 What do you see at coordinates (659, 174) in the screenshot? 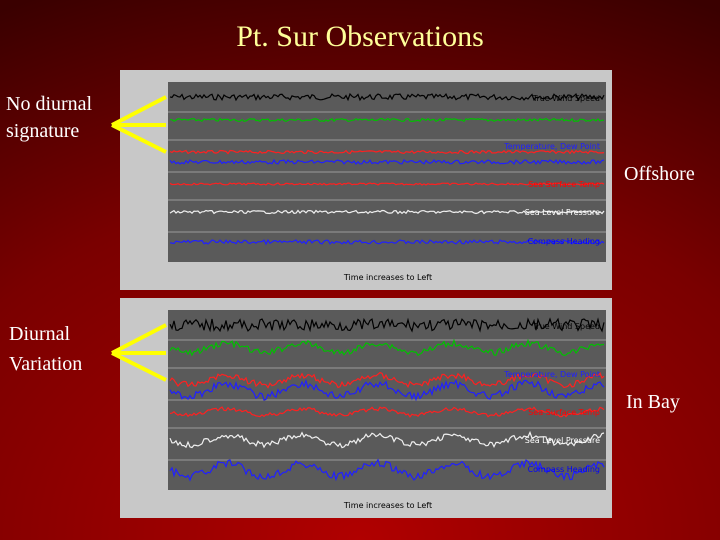
I see `label: Offshore` at bounding box center [659, 174].